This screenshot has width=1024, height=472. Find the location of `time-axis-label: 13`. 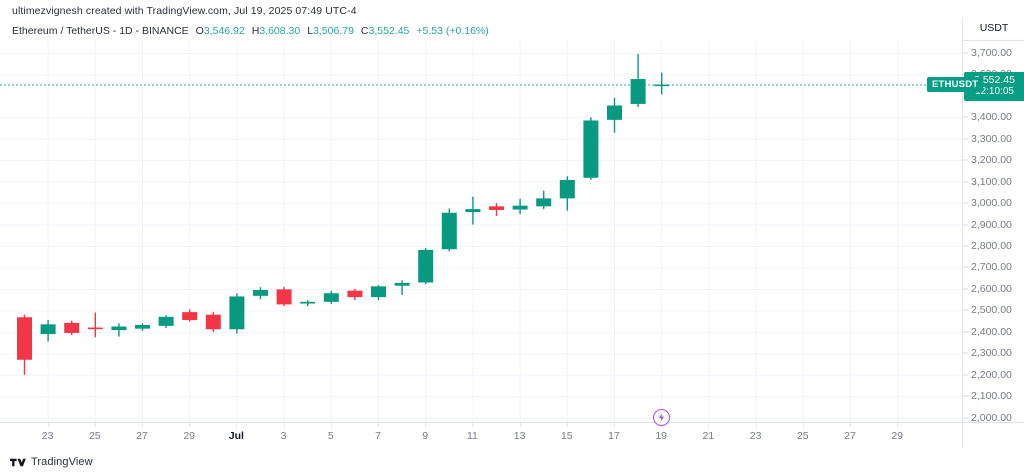

time-axis-label: 13 is located at coordinates (519, 436).